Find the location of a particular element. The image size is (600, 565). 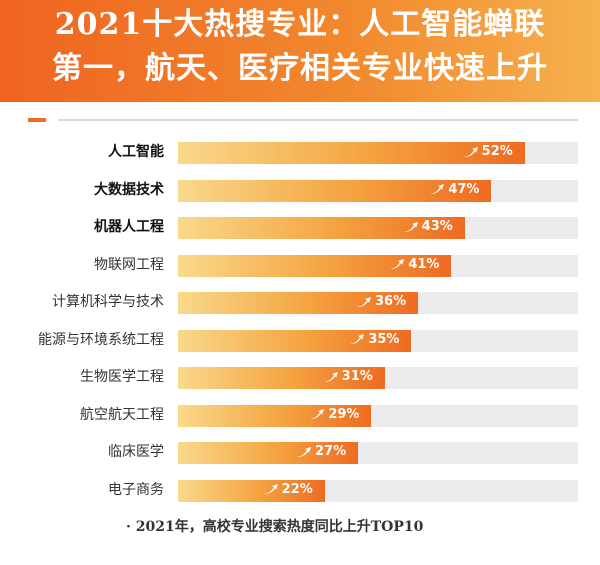

category-label: 计算机科学与技术 is located at coordinates (108, 302).